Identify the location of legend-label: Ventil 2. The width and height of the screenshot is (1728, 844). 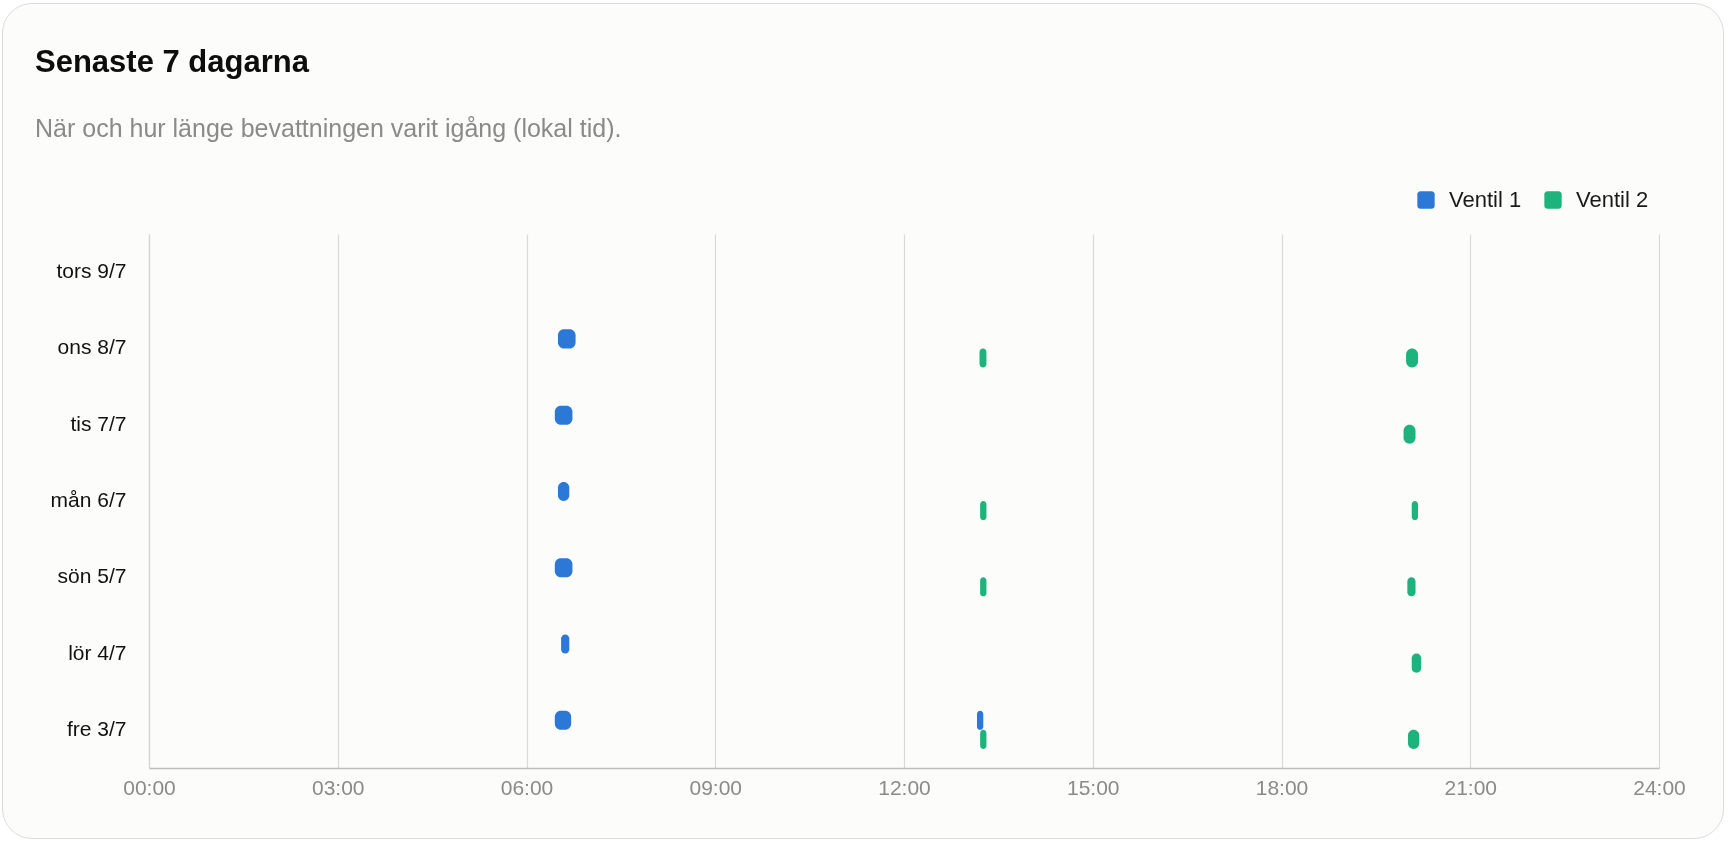
(1612, 199).